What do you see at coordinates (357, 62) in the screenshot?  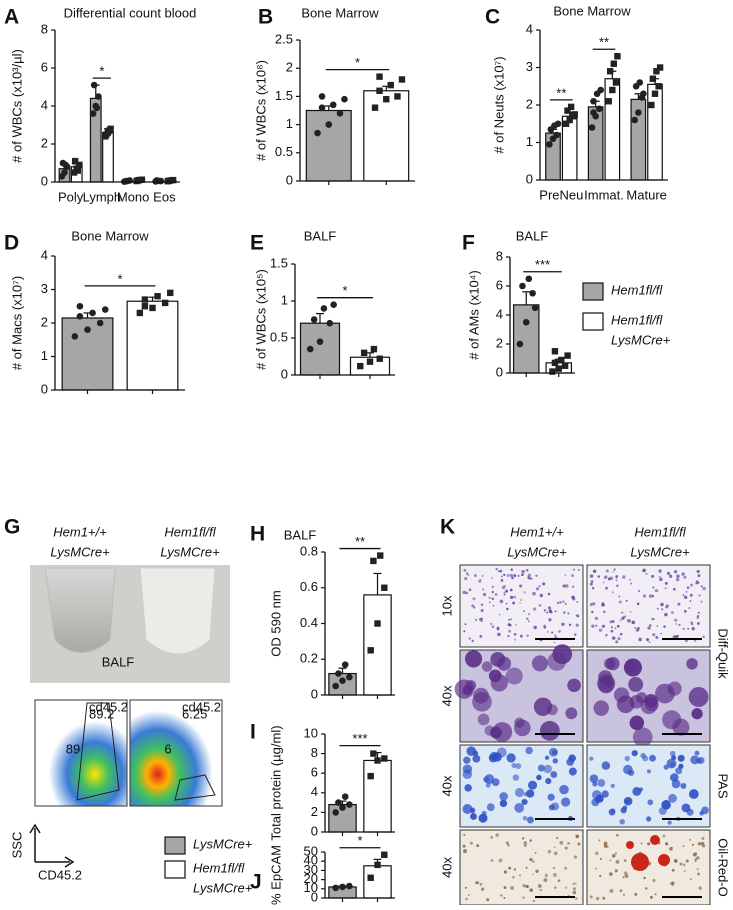 I see `significance-label: *` at bounding box center [357, 62].